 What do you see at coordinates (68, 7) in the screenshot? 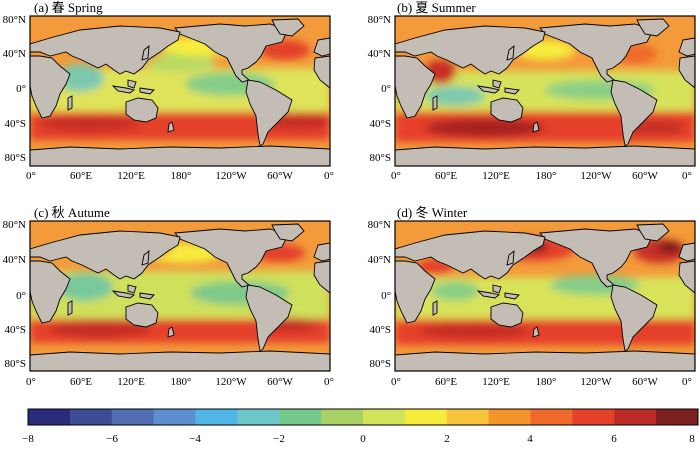
I see `panel-title: (a) 春 Spring` at bounding box center [68, 7].